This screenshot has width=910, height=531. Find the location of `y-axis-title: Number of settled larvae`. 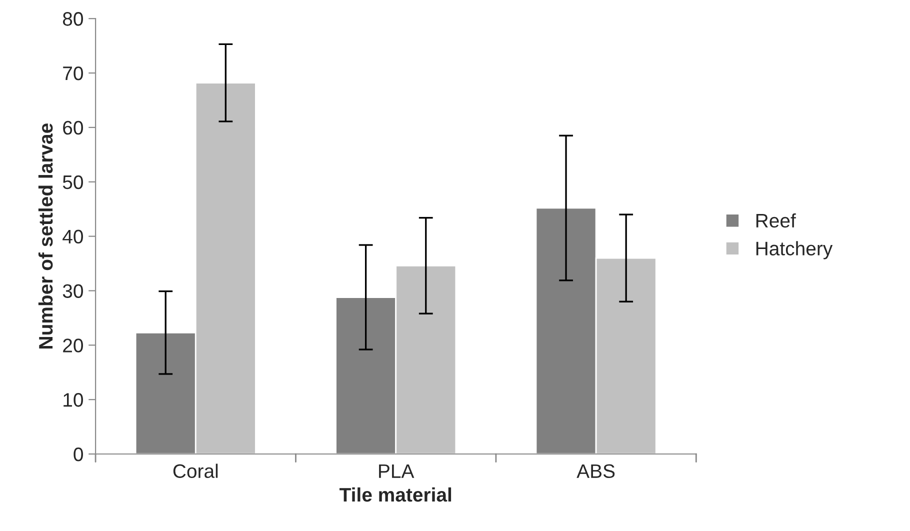

y-axis-title: Number of settled larvae is located at coordinates (45, 235).